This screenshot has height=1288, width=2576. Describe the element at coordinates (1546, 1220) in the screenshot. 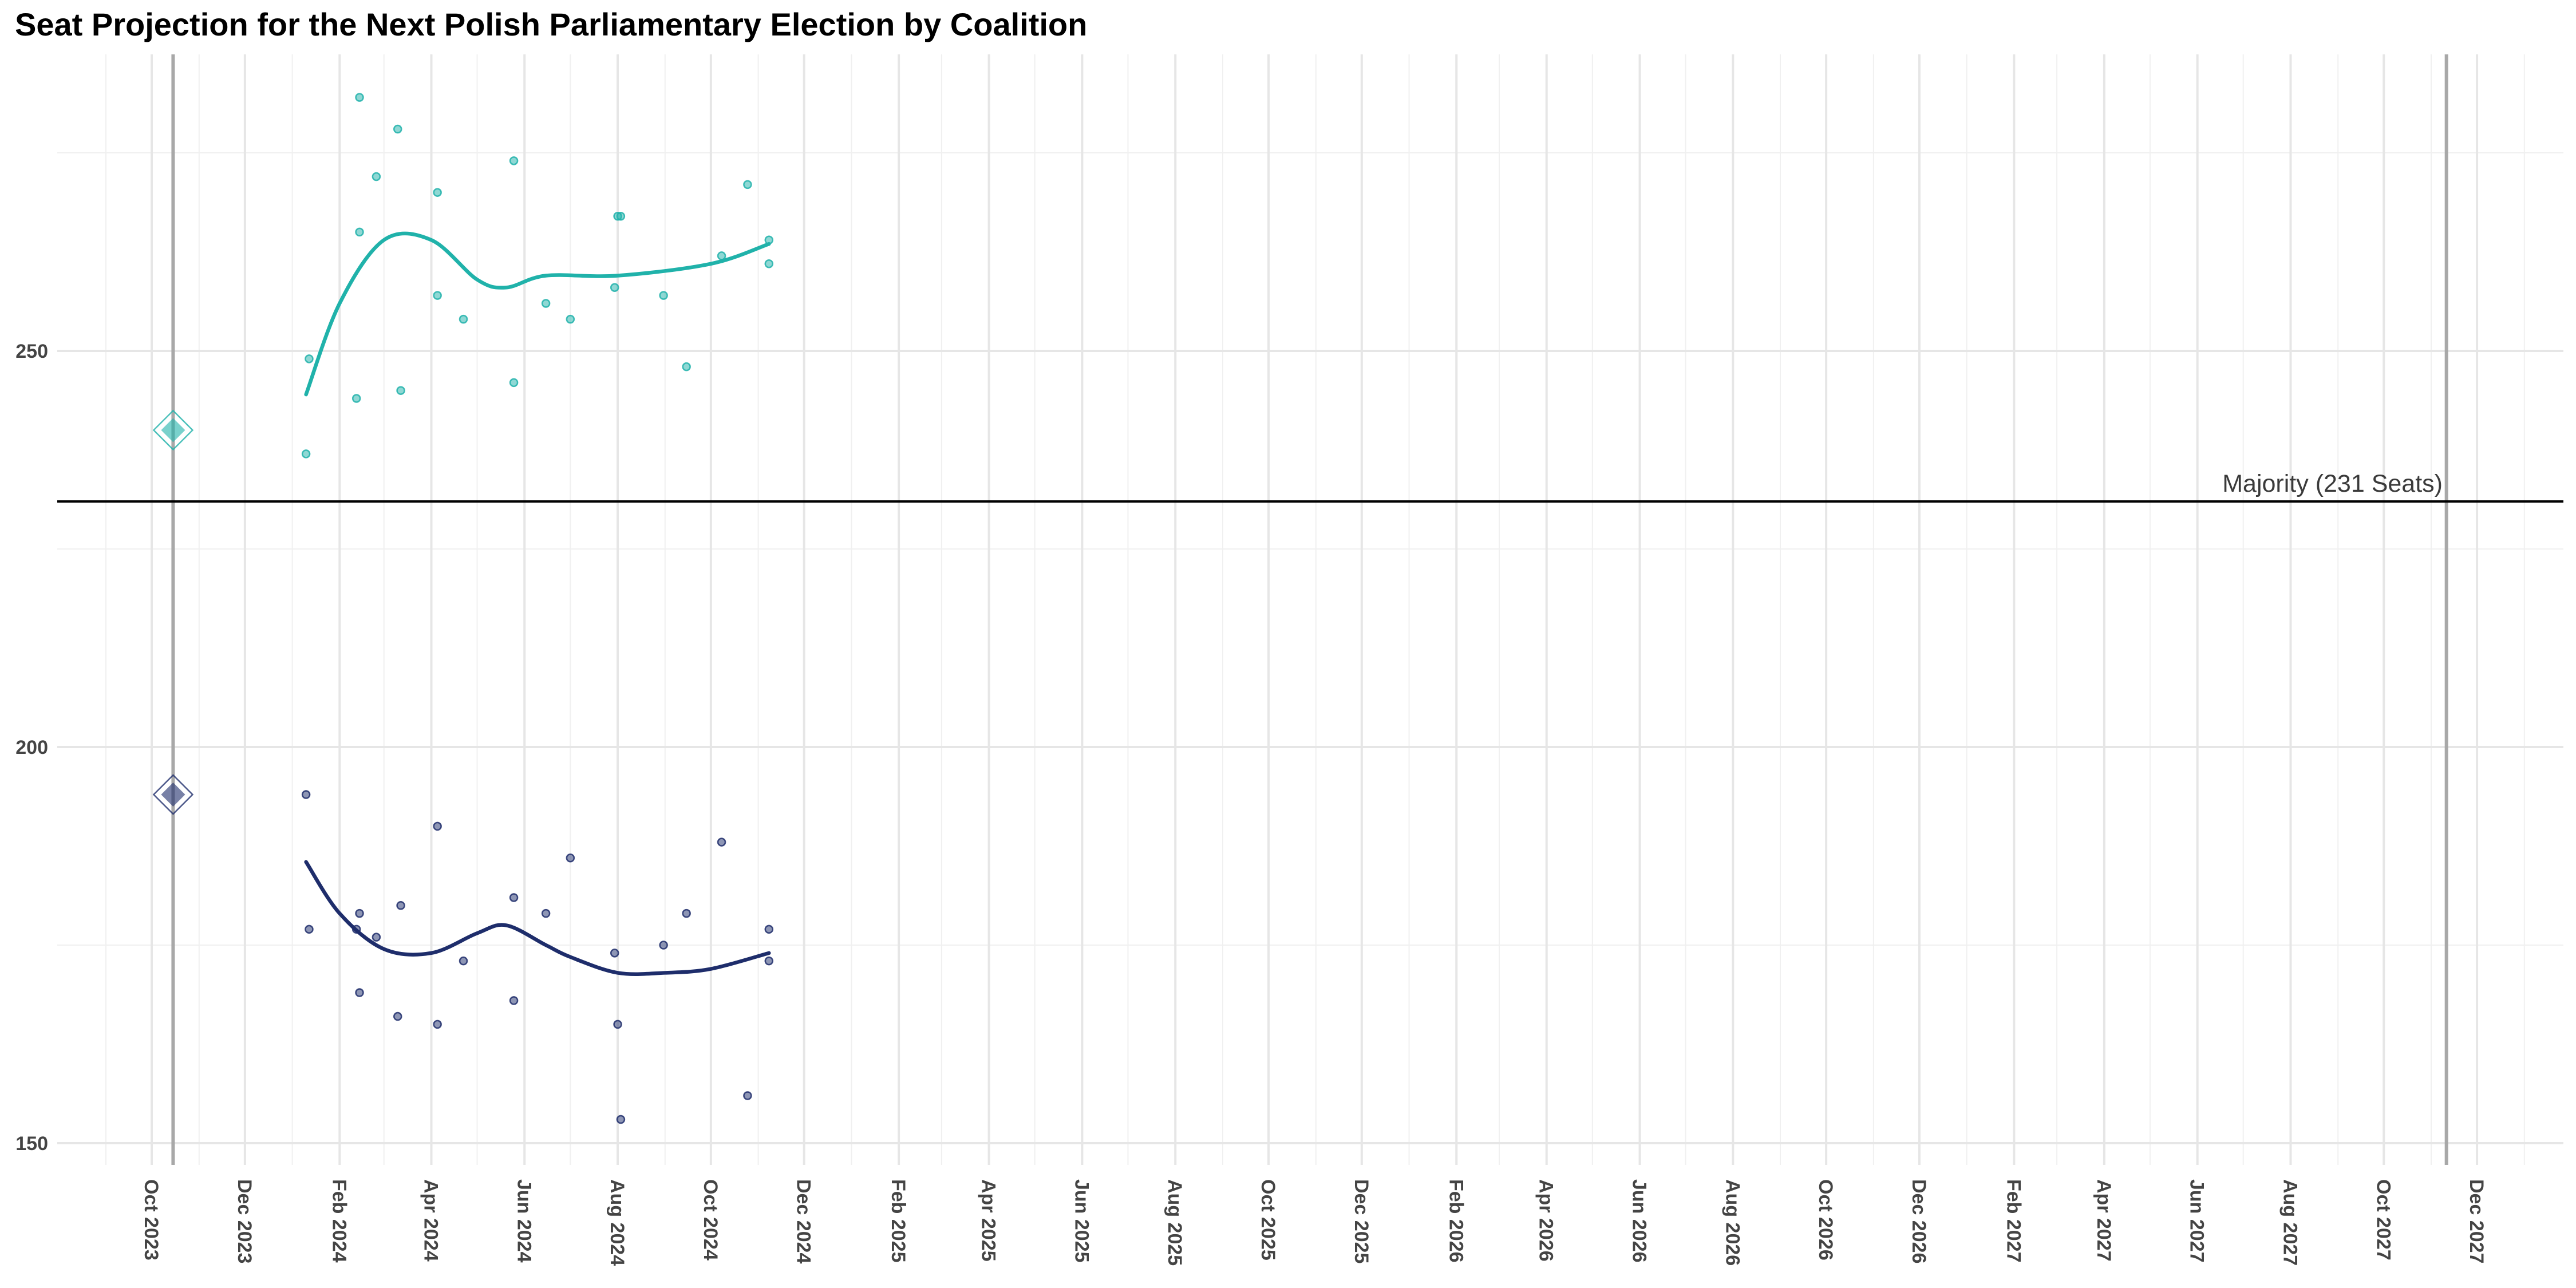

I see `x-tick-label: Apr 2026` at that location.